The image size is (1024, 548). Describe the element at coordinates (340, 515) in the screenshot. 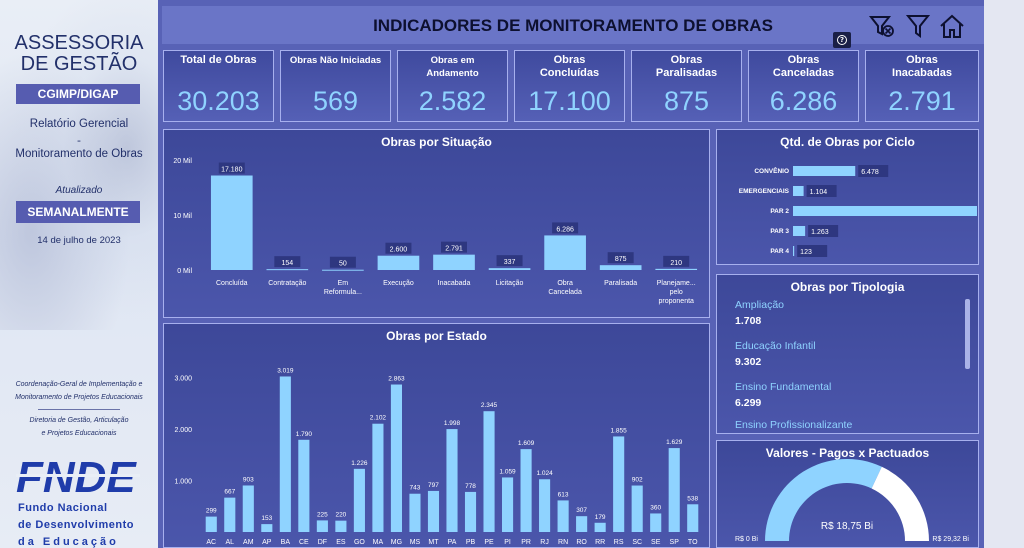

I see `data-label: 220` at that location.